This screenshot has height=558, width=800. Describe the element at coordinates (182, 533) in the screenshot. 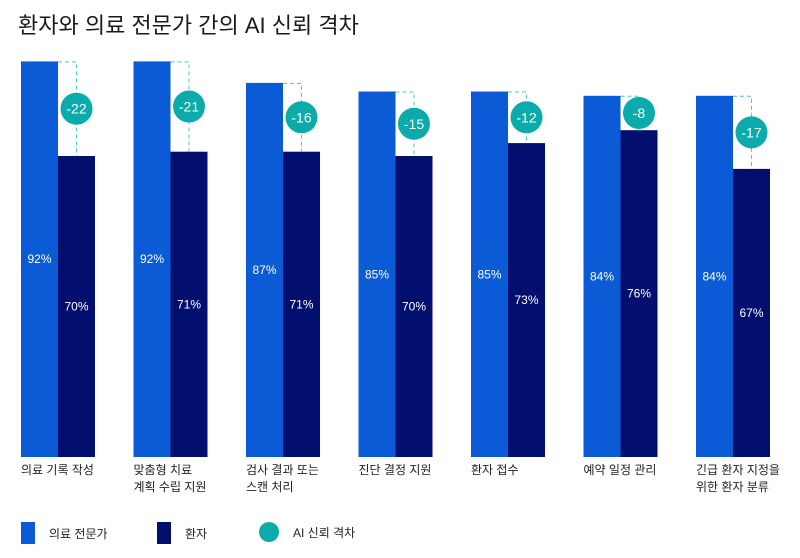

I see `legend-patient: 환자` at that location.